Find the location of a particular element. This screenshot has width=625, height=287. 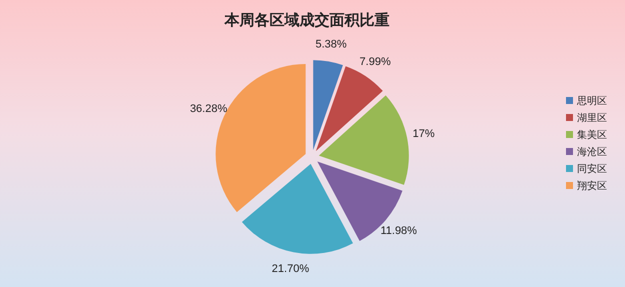

legend-label: 海沧区 is located at coordinates (592, 152).